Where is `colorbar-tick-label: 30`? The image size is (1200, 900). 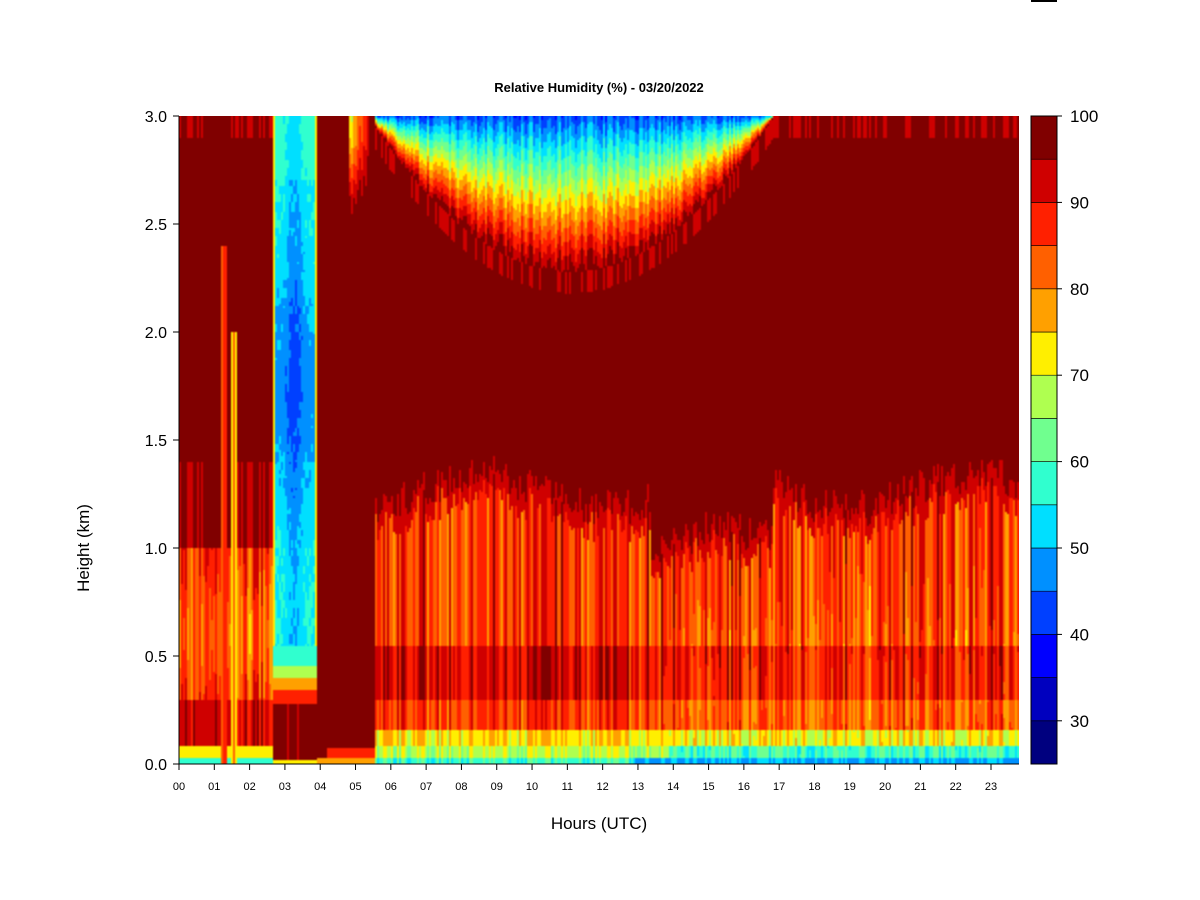 colorbar-tick-label: 30 is located at coordinates (1079, 721).